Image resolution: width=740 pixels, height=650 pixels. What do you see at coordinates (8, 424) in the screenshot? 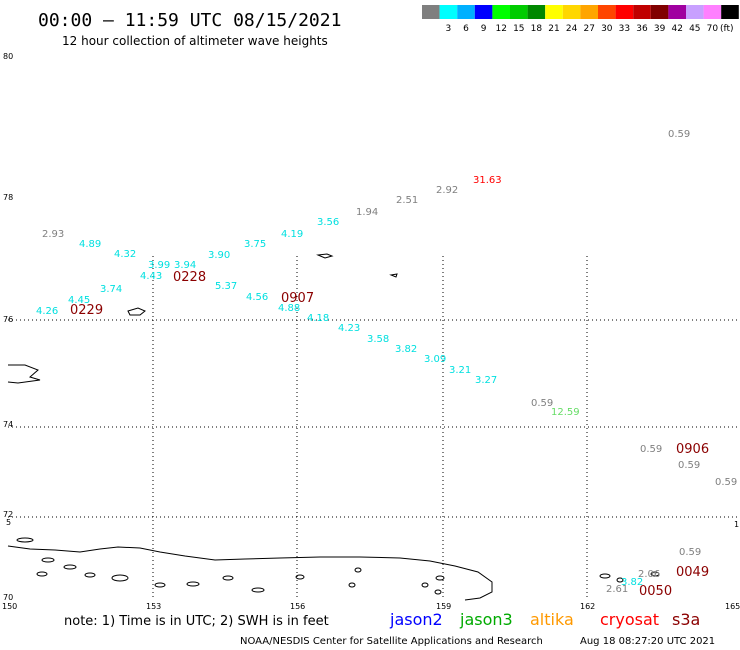
I see `lat-label: 74` at bounding box center [8, 424].